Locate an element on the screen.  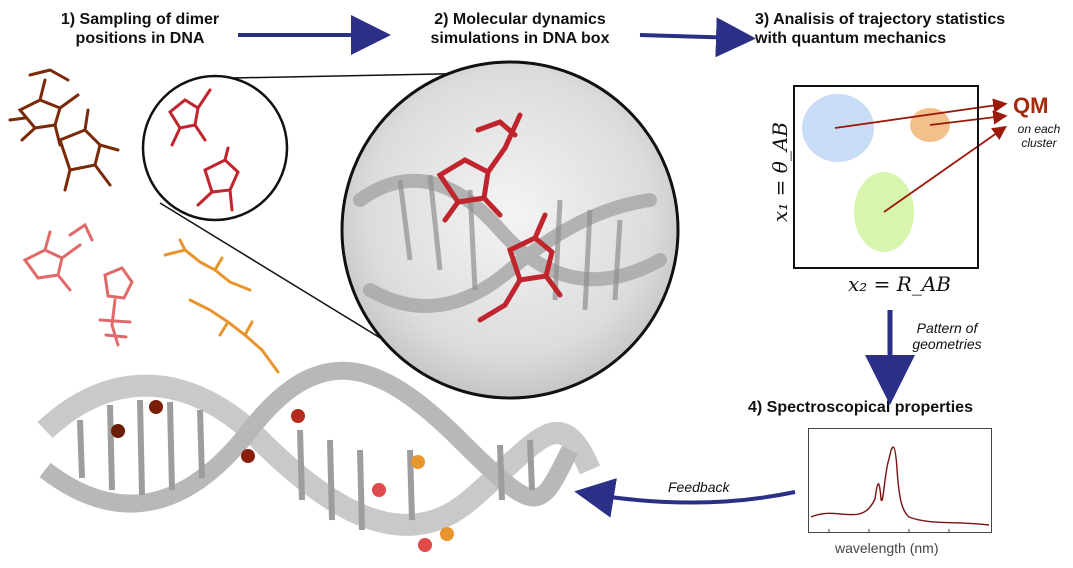
dimer-cluster-dark is located at coordinates (64, 130).